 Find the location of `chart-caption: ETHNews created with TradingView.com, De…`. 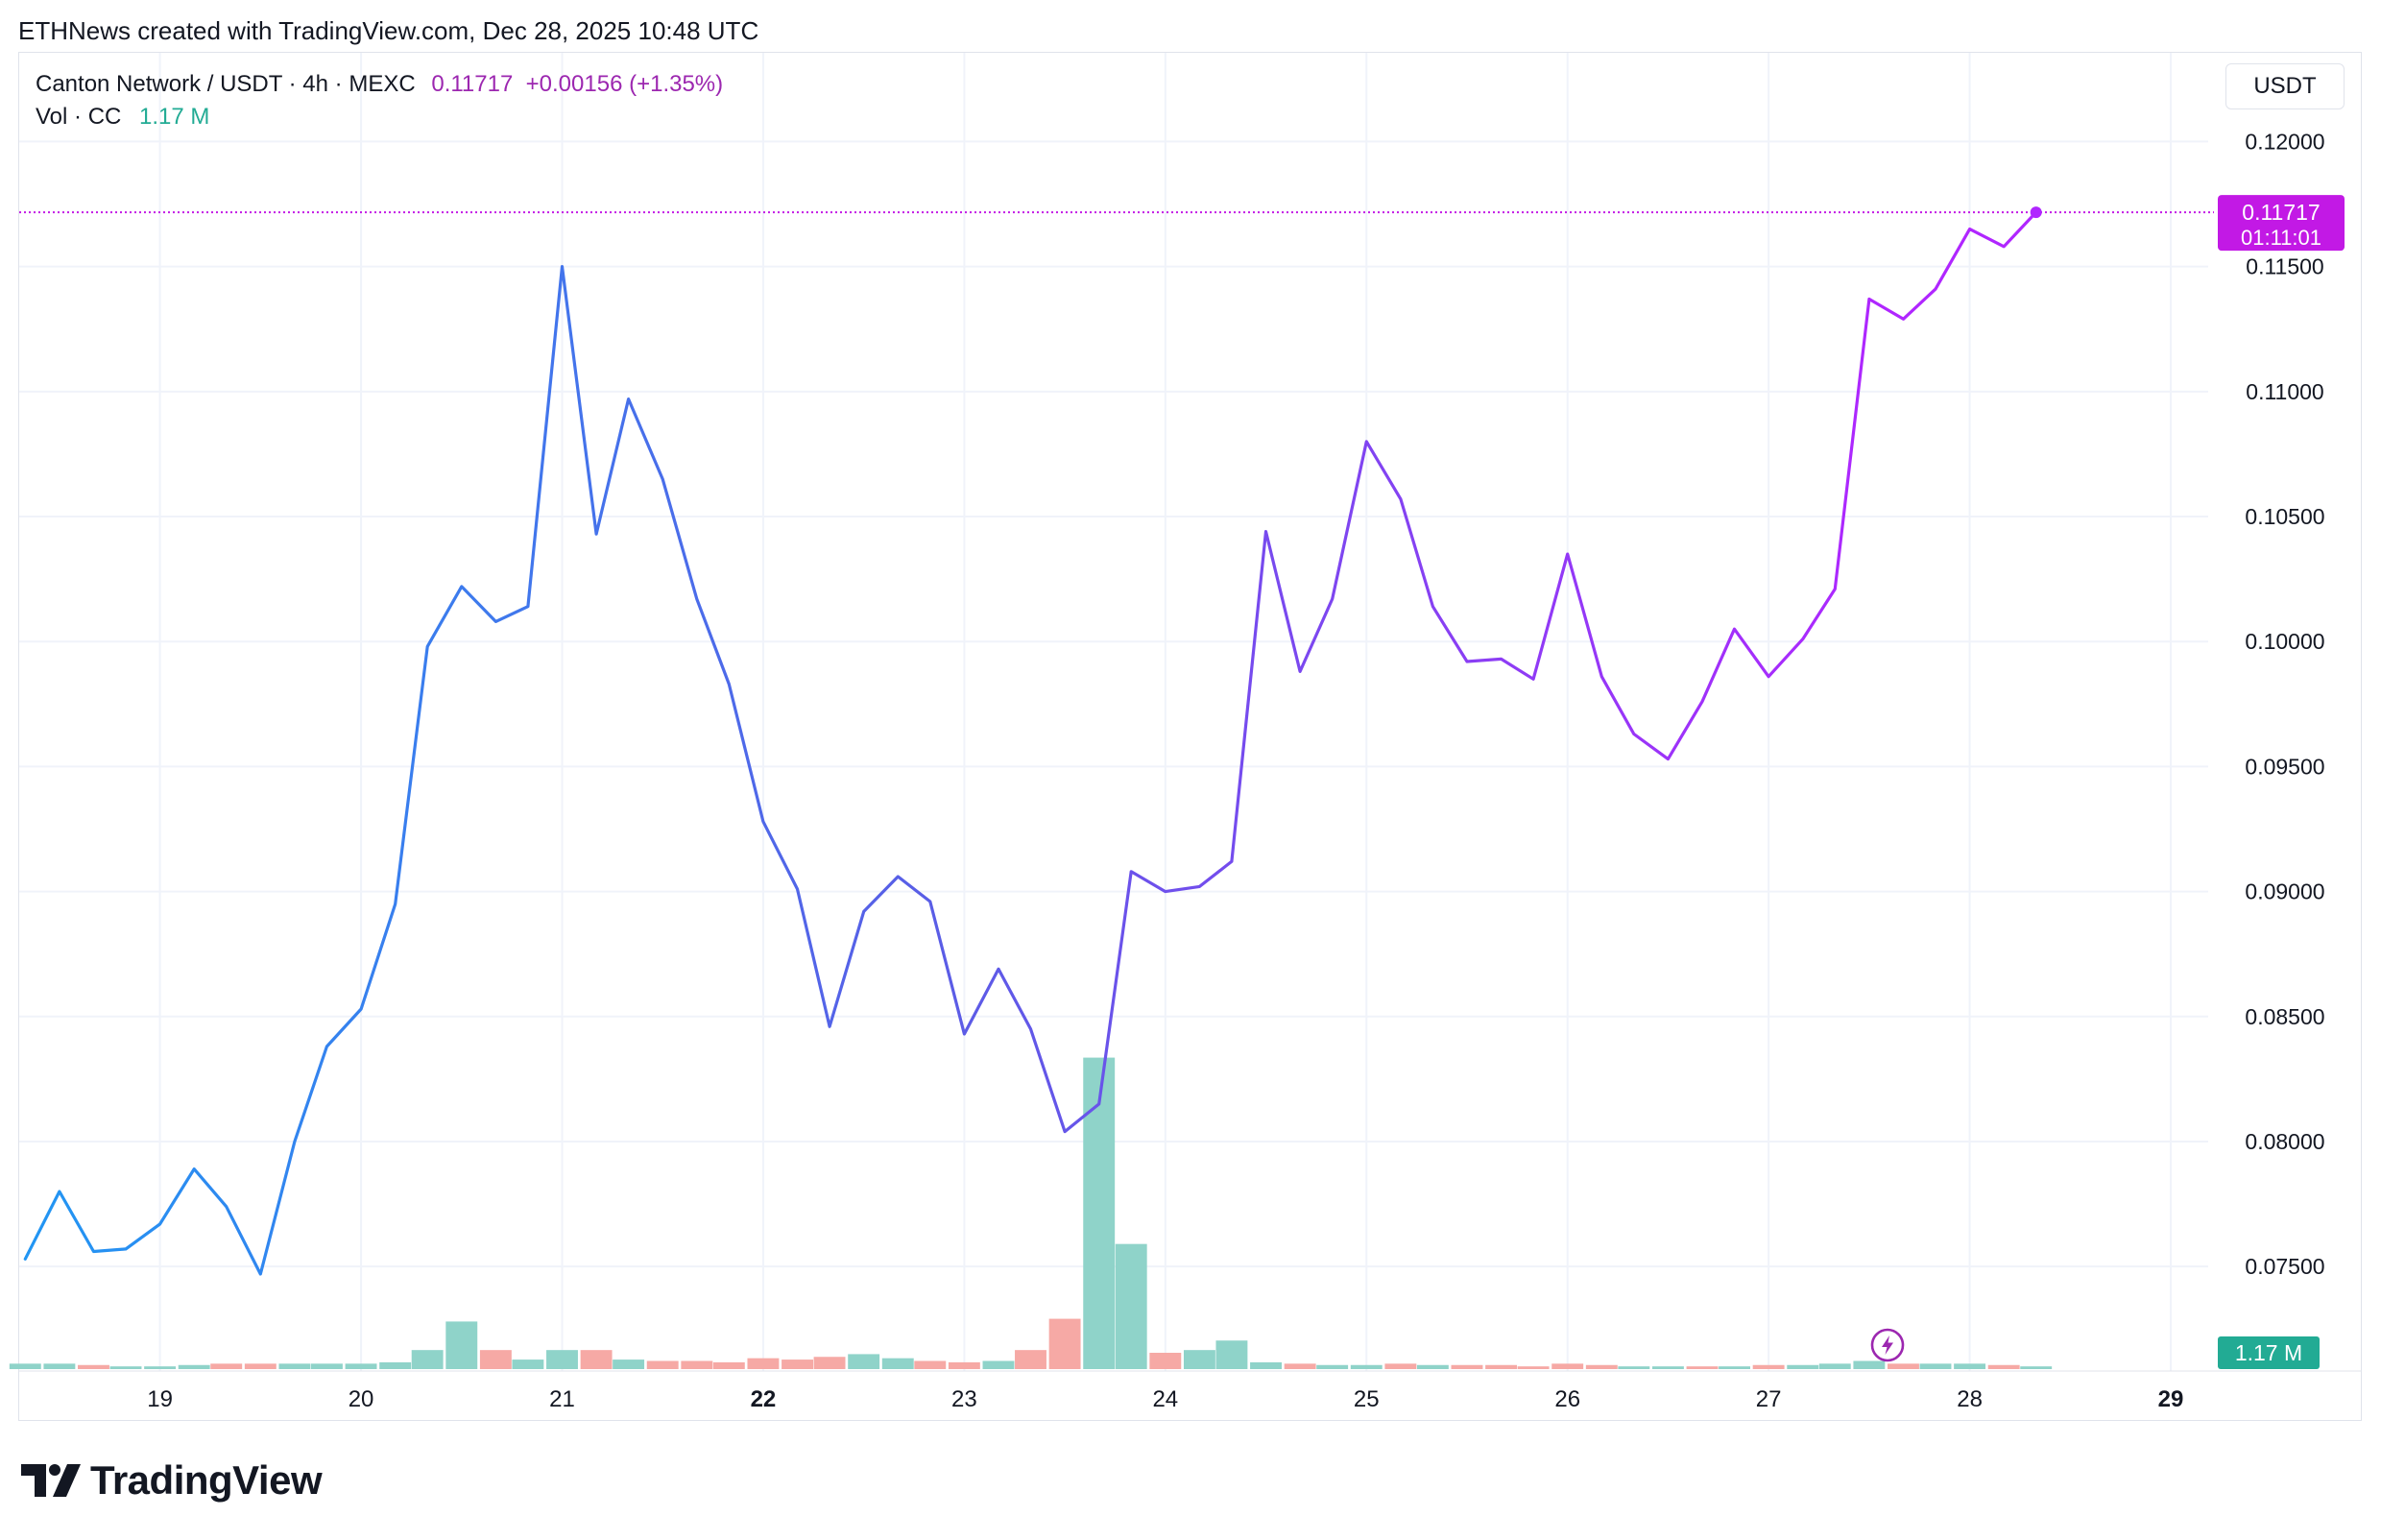

chart-caption: ETHNews created with TradingView.com, De… is located at coordinates (388, 31).